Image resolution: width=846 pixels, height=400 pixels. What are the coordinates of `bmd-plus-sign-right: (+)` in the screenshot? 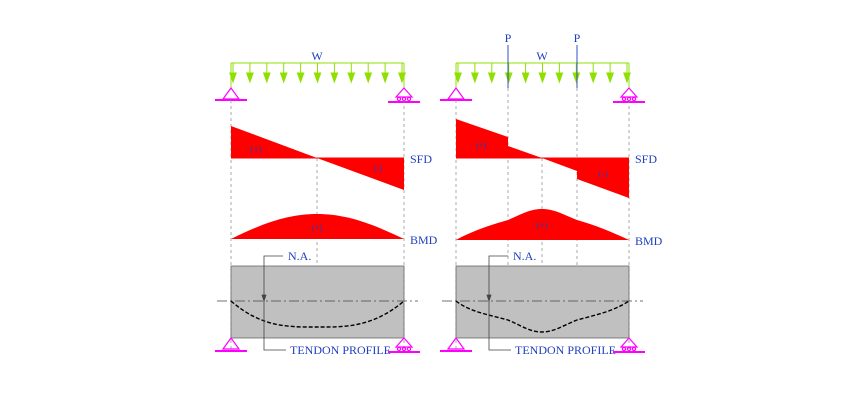 It's located at (541, 225).